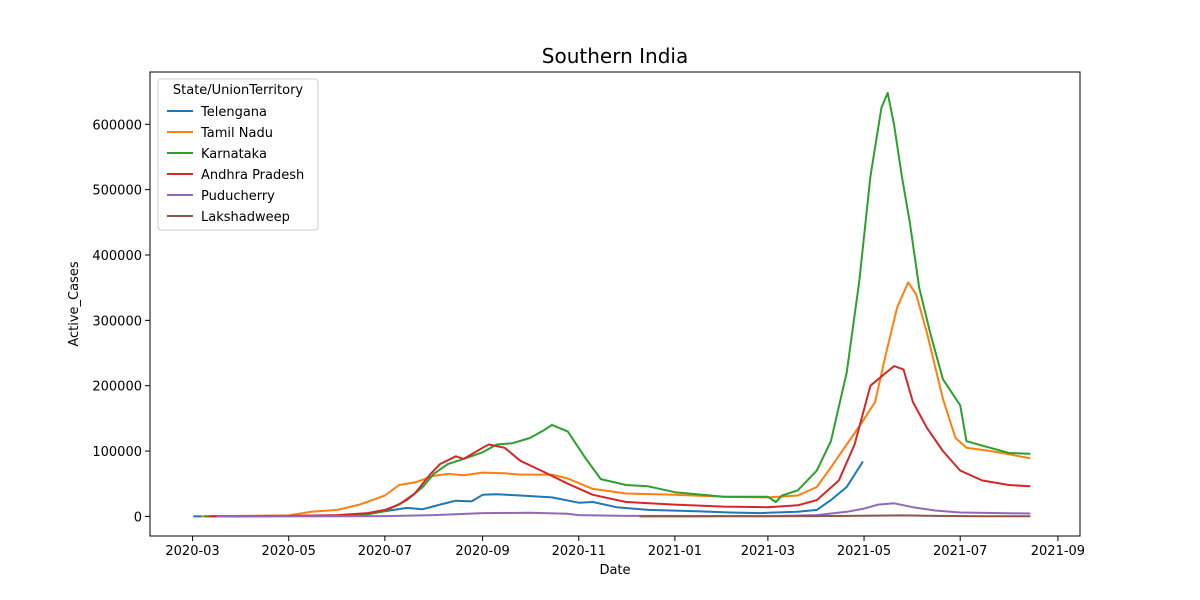 The width and height of the screenshot is (1200, 600). Describe the element at coordinates (579, 551) in the screenshot. I see `x-tick-label: 2020-11` at that location.